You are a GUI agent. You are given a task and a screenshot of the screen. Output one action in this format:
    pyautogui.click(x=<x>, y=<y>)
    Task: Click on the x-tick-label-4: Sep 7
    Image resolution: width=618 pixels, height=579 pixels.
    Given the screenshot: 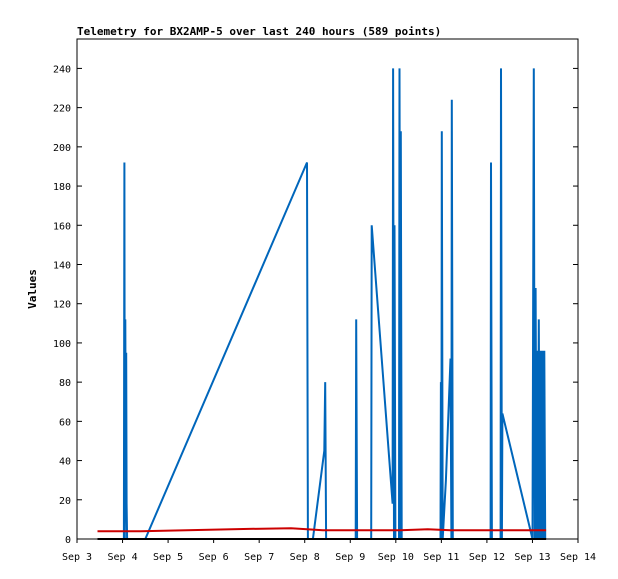 What is the action you would take?
    pyautogui.click(x=259, y=557)
    